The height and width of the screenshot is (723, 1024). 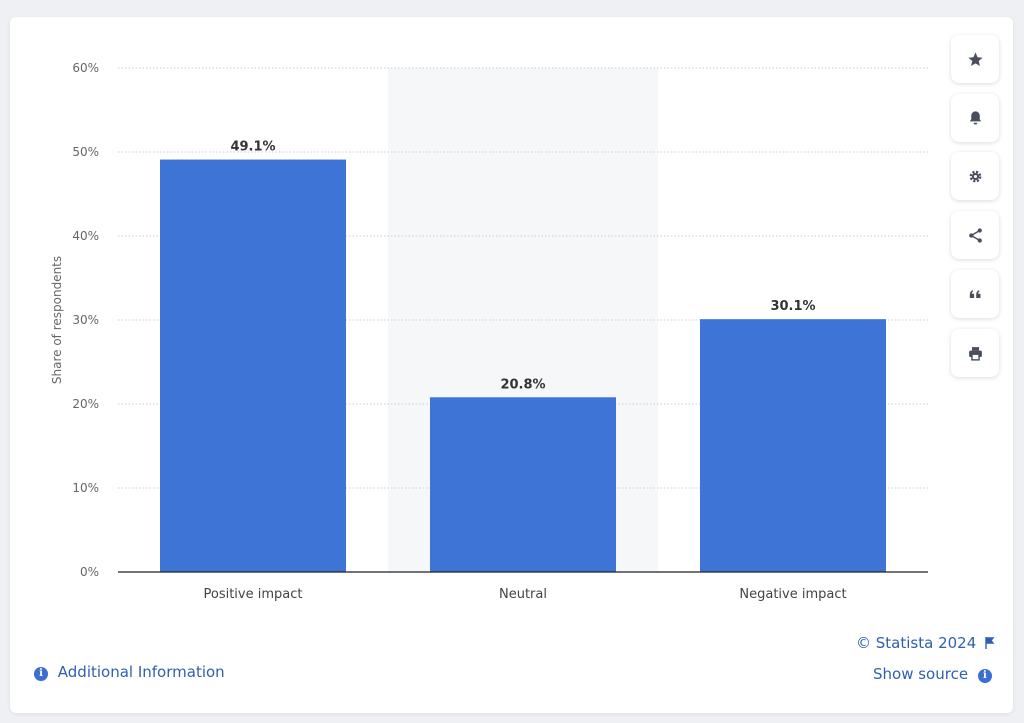 I want to click on x-category-label: Neutral, so click(x=523, y=594).